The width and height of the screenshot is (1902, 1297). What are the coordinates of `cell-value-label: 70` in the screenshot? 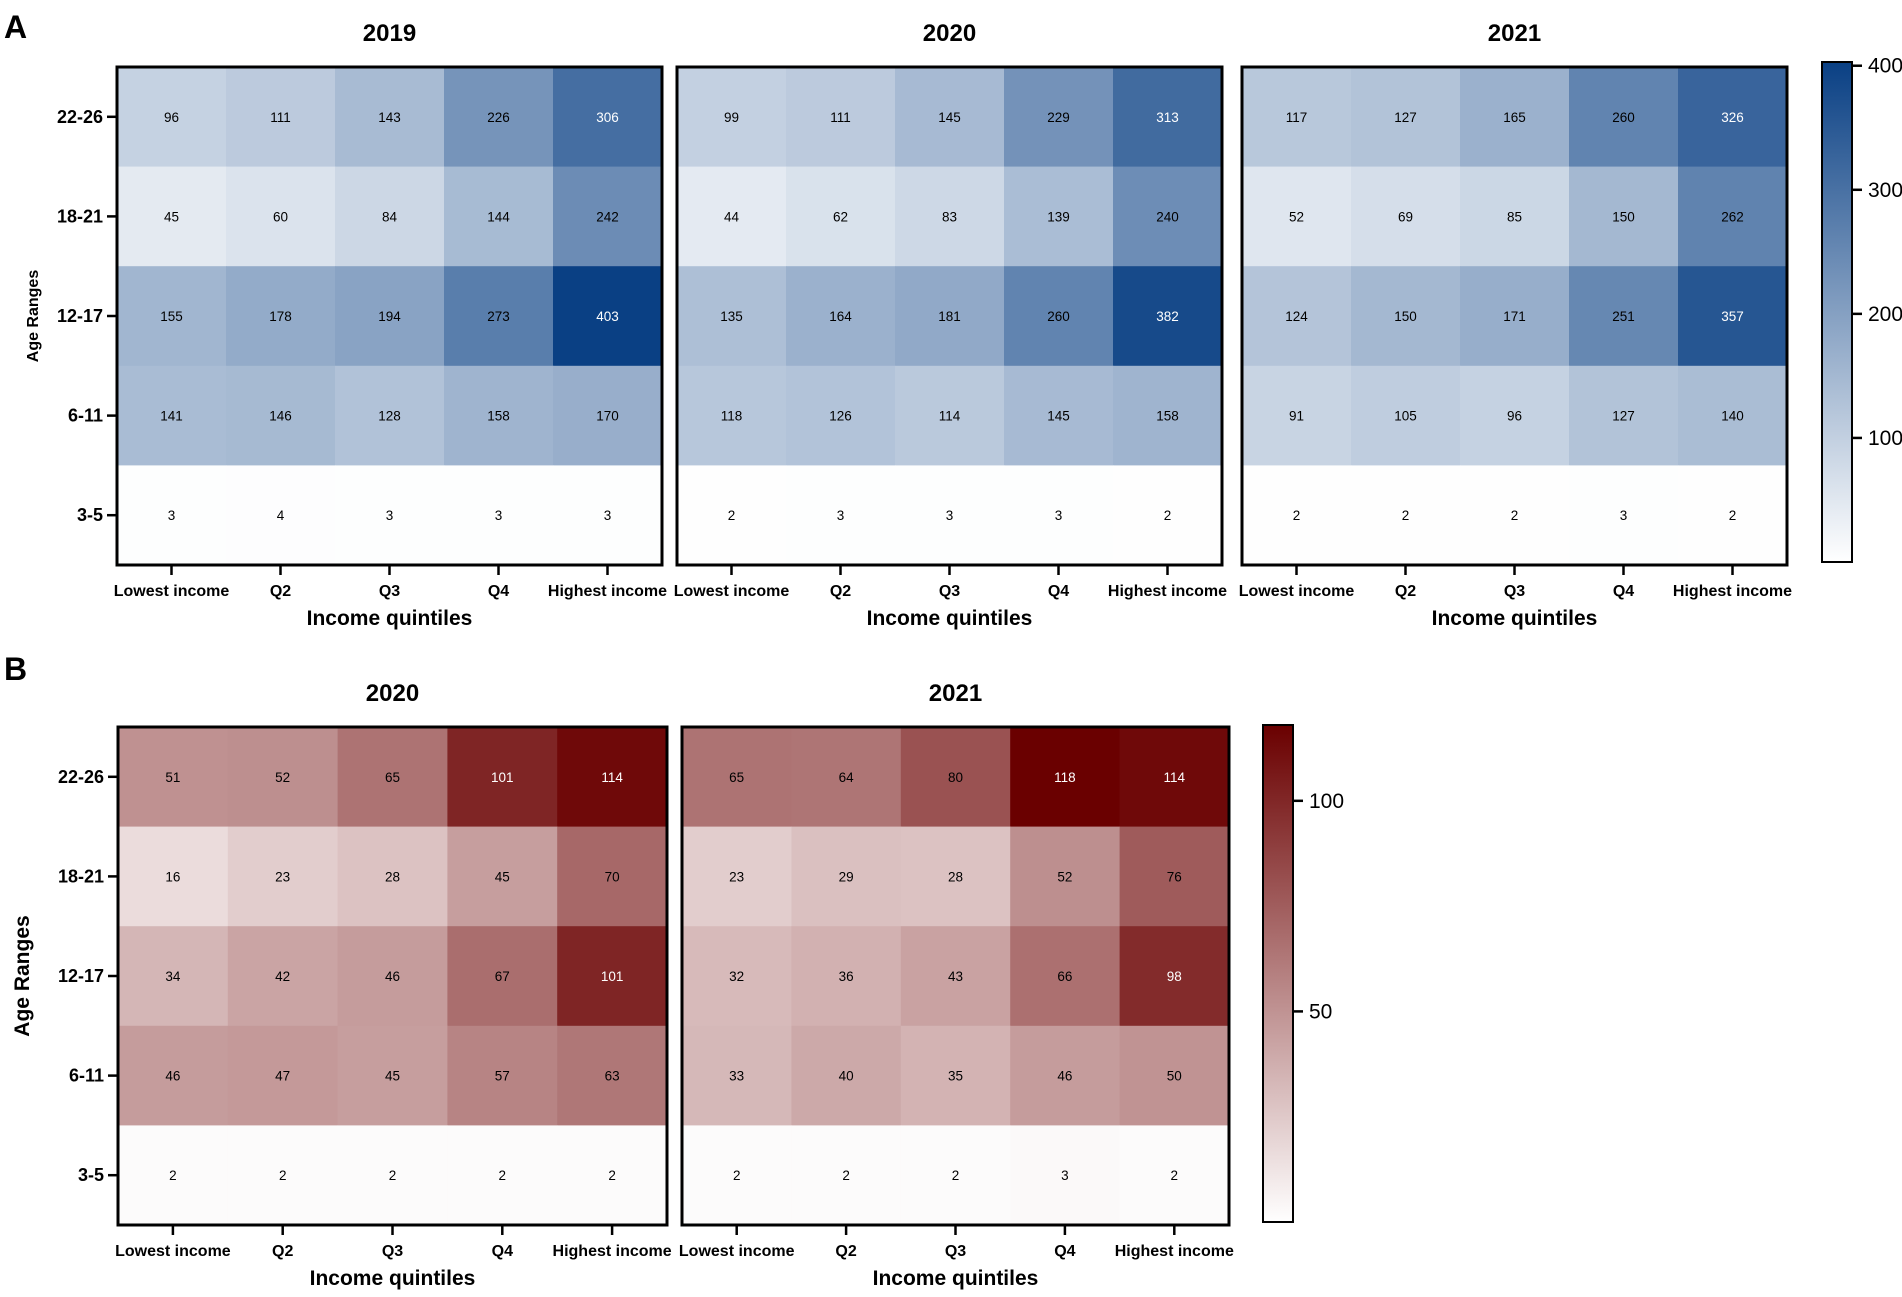 It's located at (612, 876).